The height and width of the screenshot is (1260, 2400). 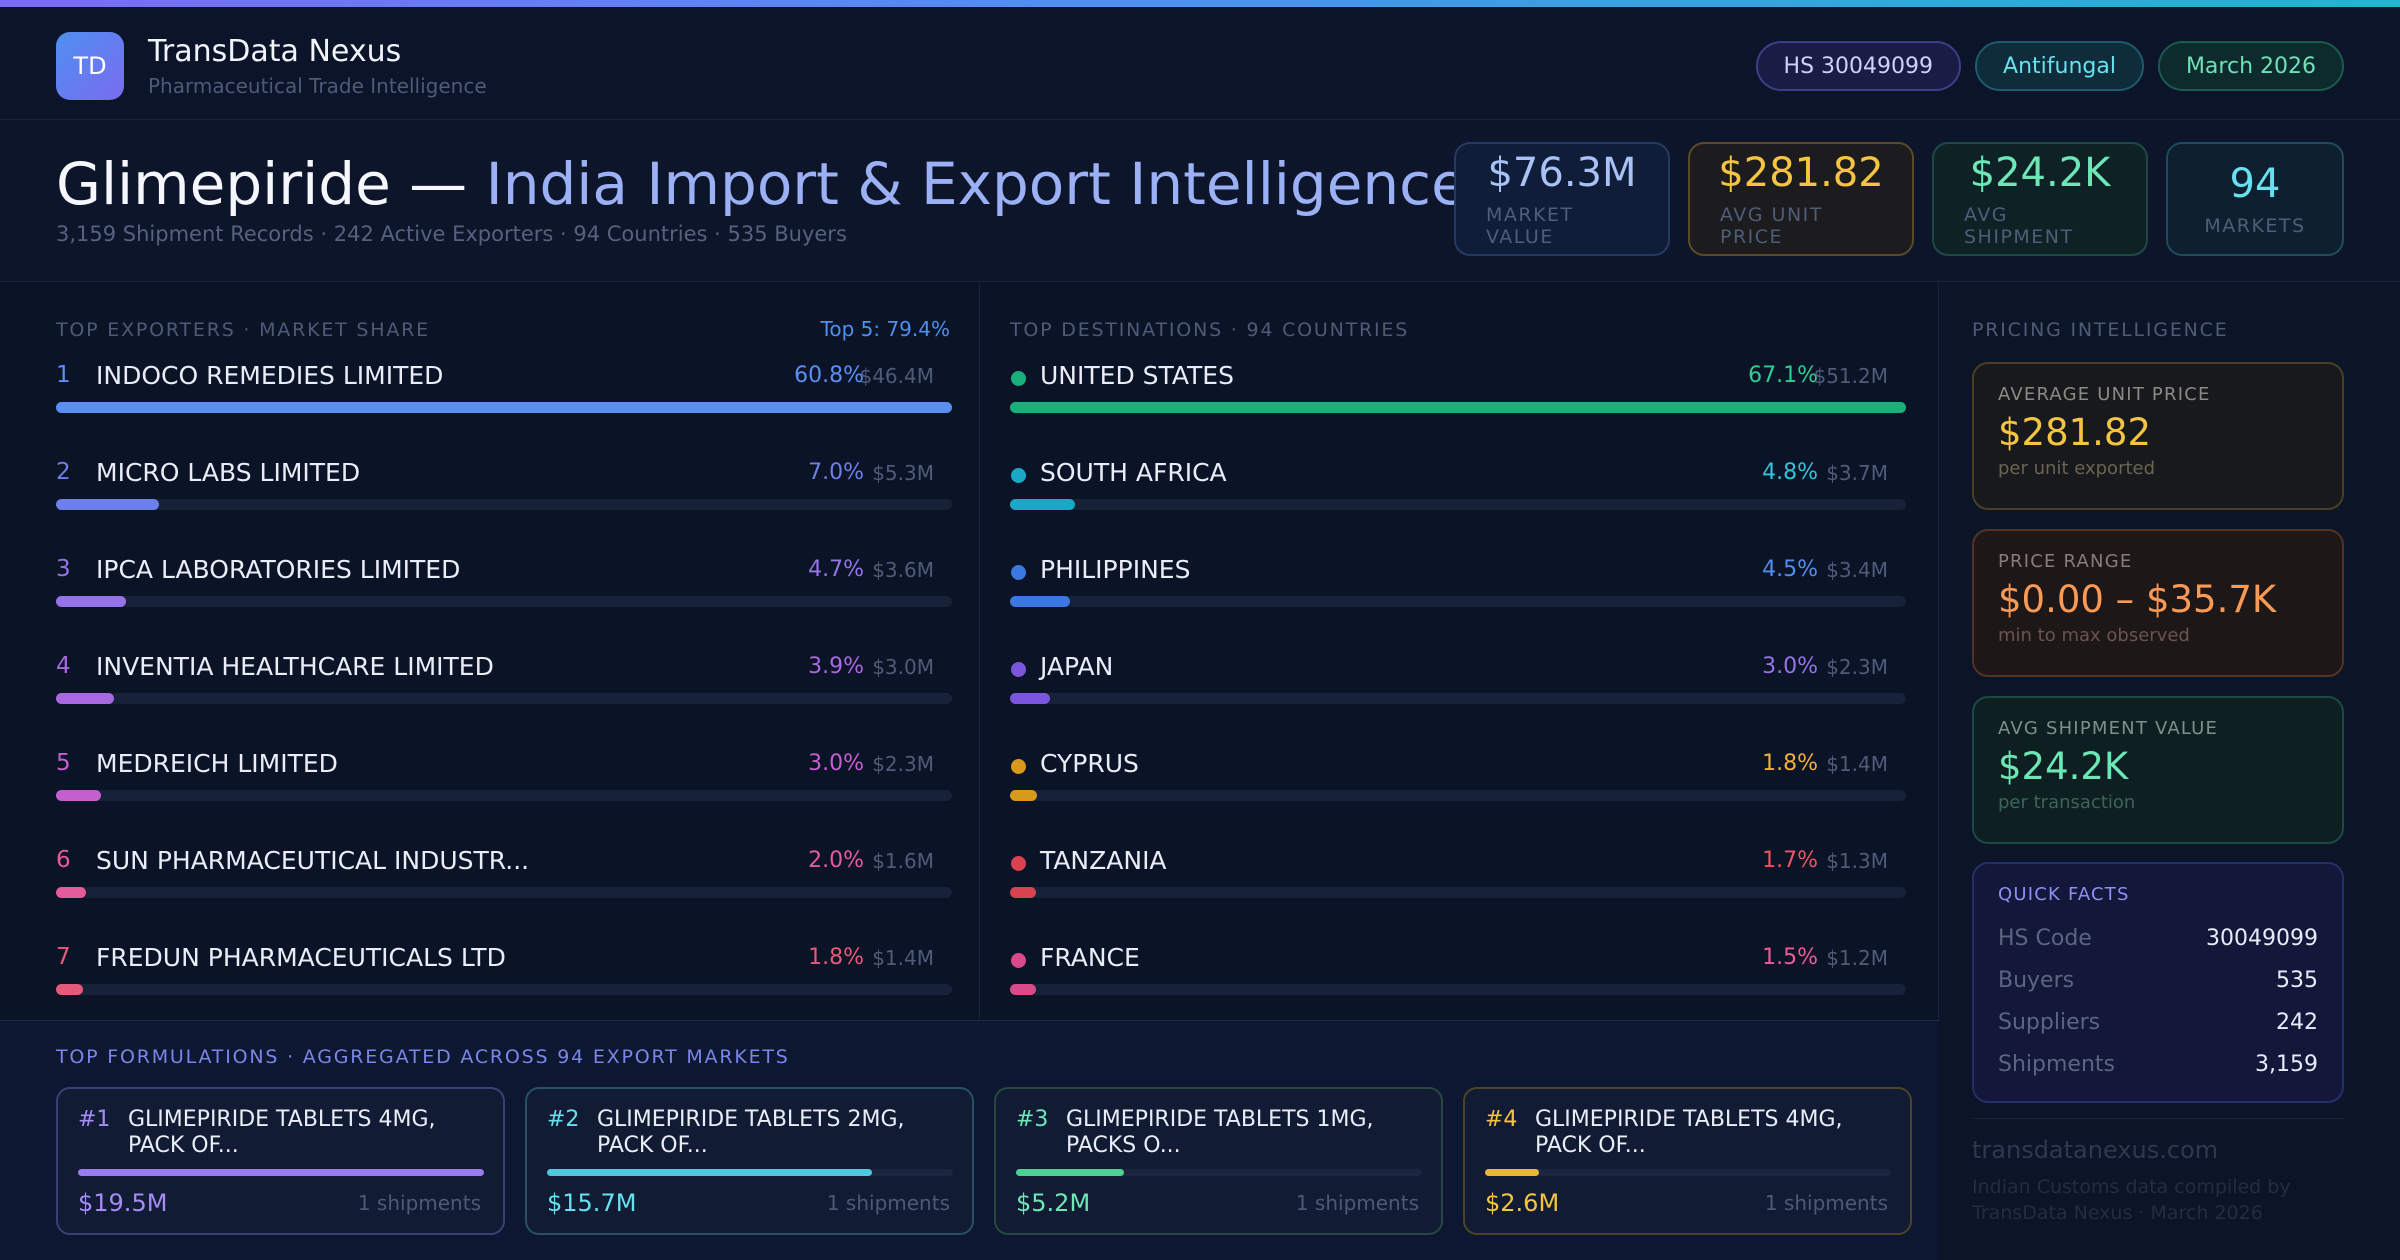 What do you see at coordinates (63, 569) in the screenshot?
I see `rank-number: 3` at bounding box center [63, 569].